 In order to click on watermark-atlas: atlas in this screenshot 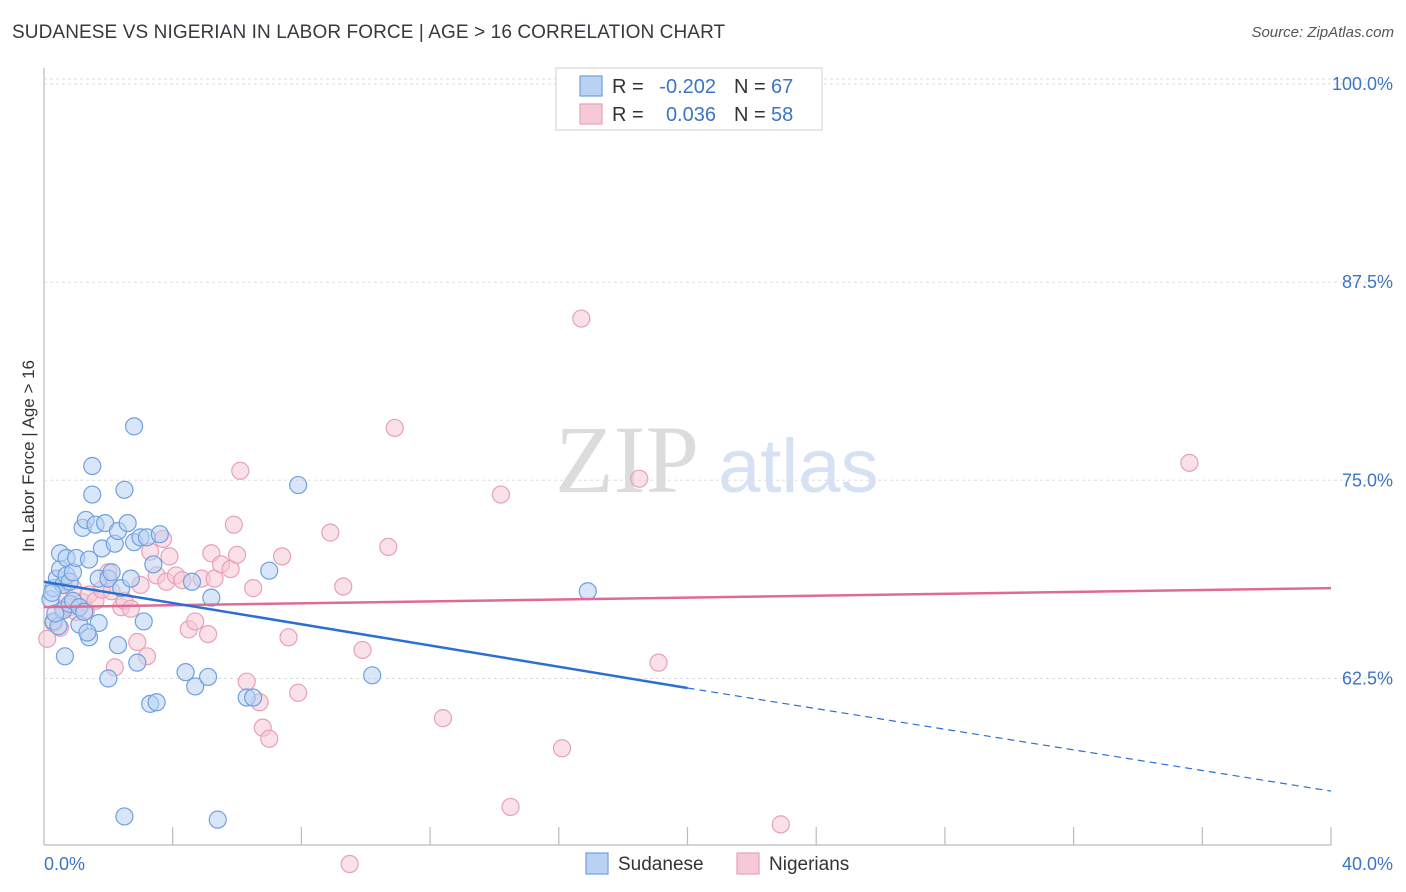, I will do `click(798, 466)`.